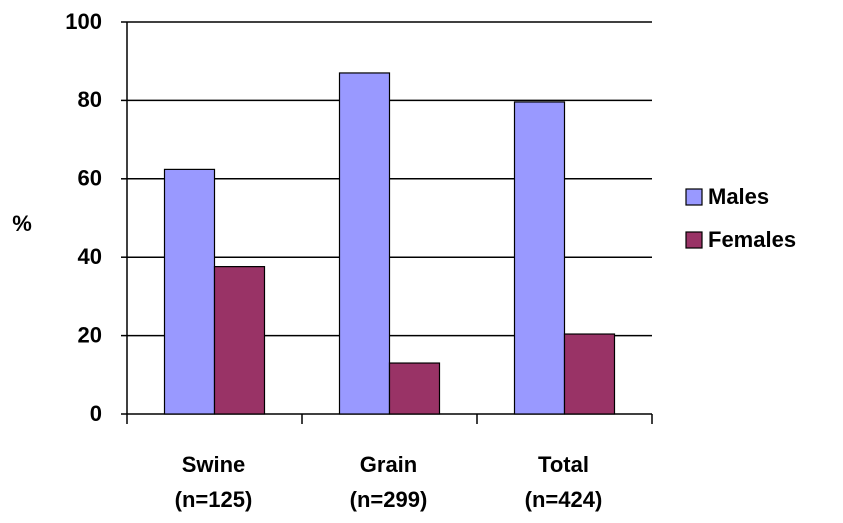 The height and width of the screenshot is (523, 843). I want to click on y-axis-label: %, so click(22, 223).